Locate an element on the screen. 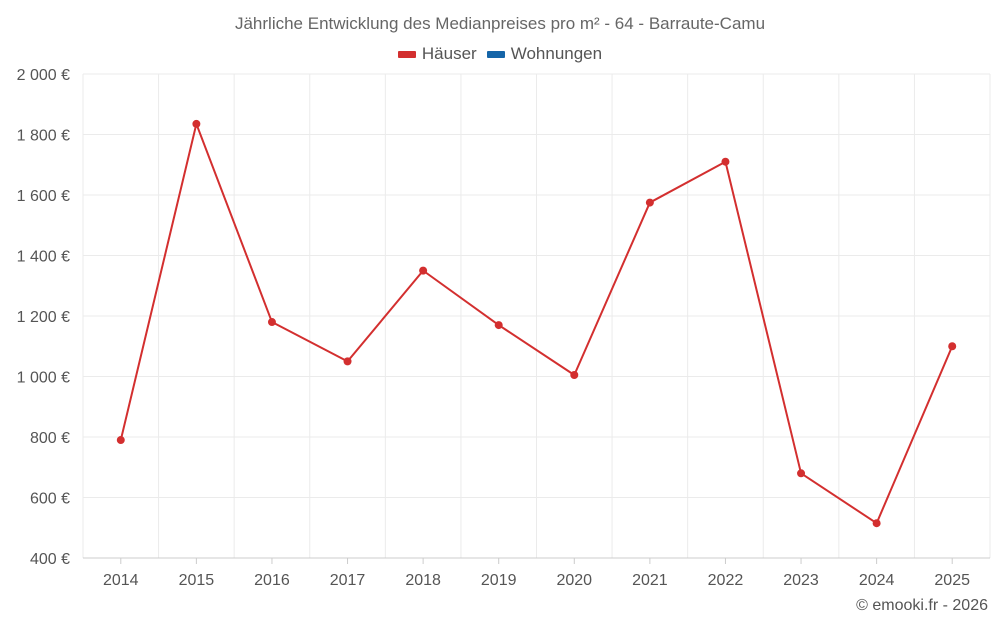 The height and width of the screenshot is (625, 1000). legend: Häuser Wohnungen is located at coordinates (500, 54).